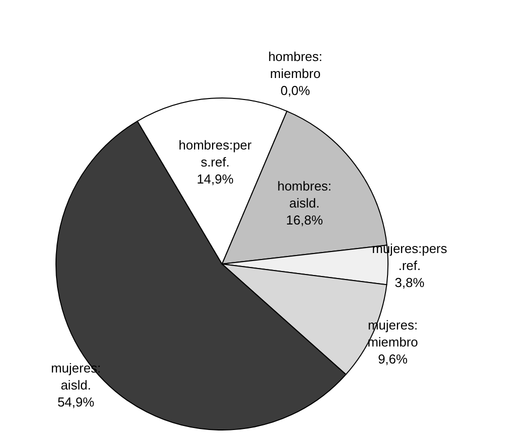 The width and height of the screenshot is (506, 441). Describe the element at coordinates (409, 282) in the screenshot. I see `data-label: 3,8%` at that location.